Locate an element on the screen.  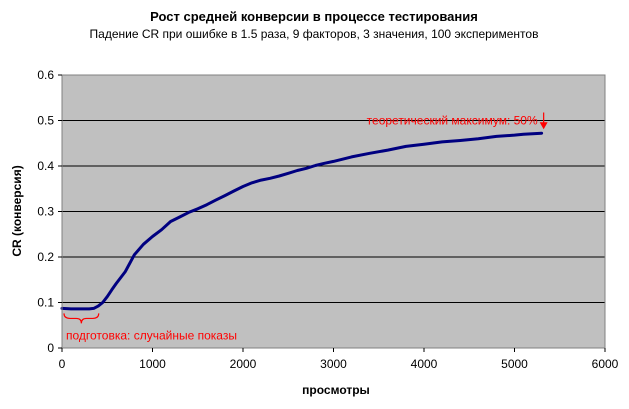
y-tick-label: 0.6 is located at coordinates (45, 75).